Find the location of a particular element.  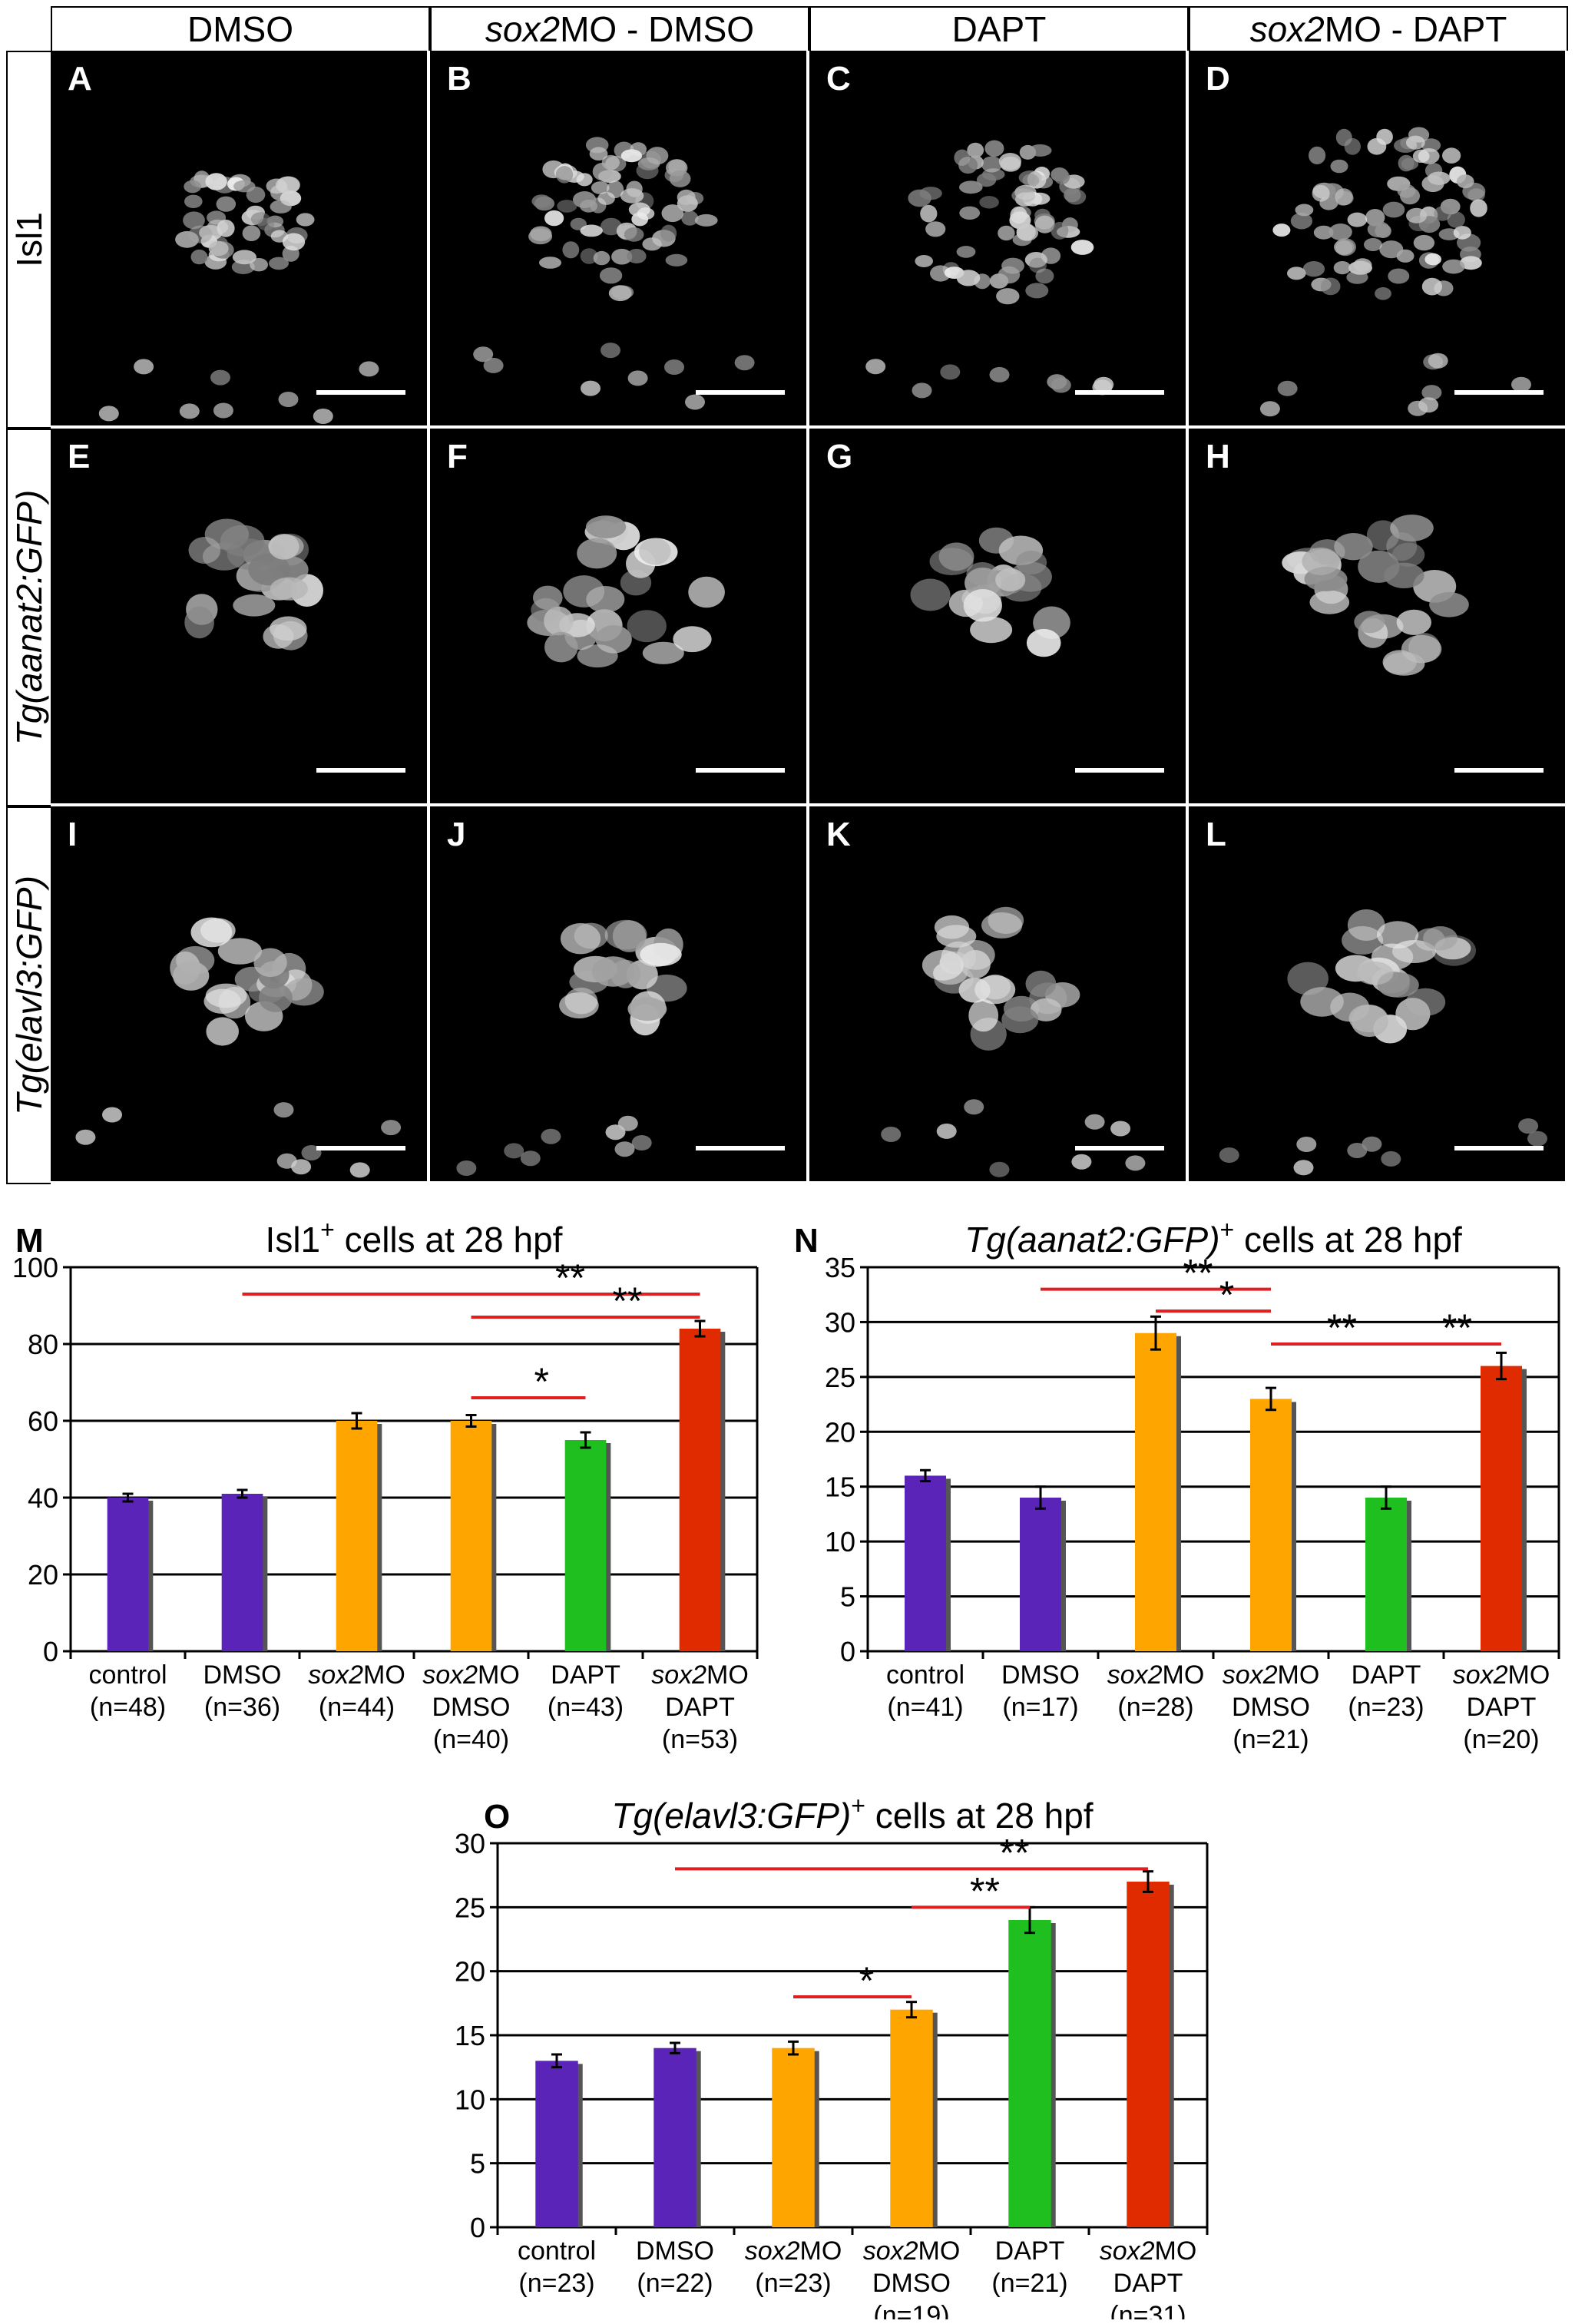

panel-letter: I is located at coordinates (73, 834).